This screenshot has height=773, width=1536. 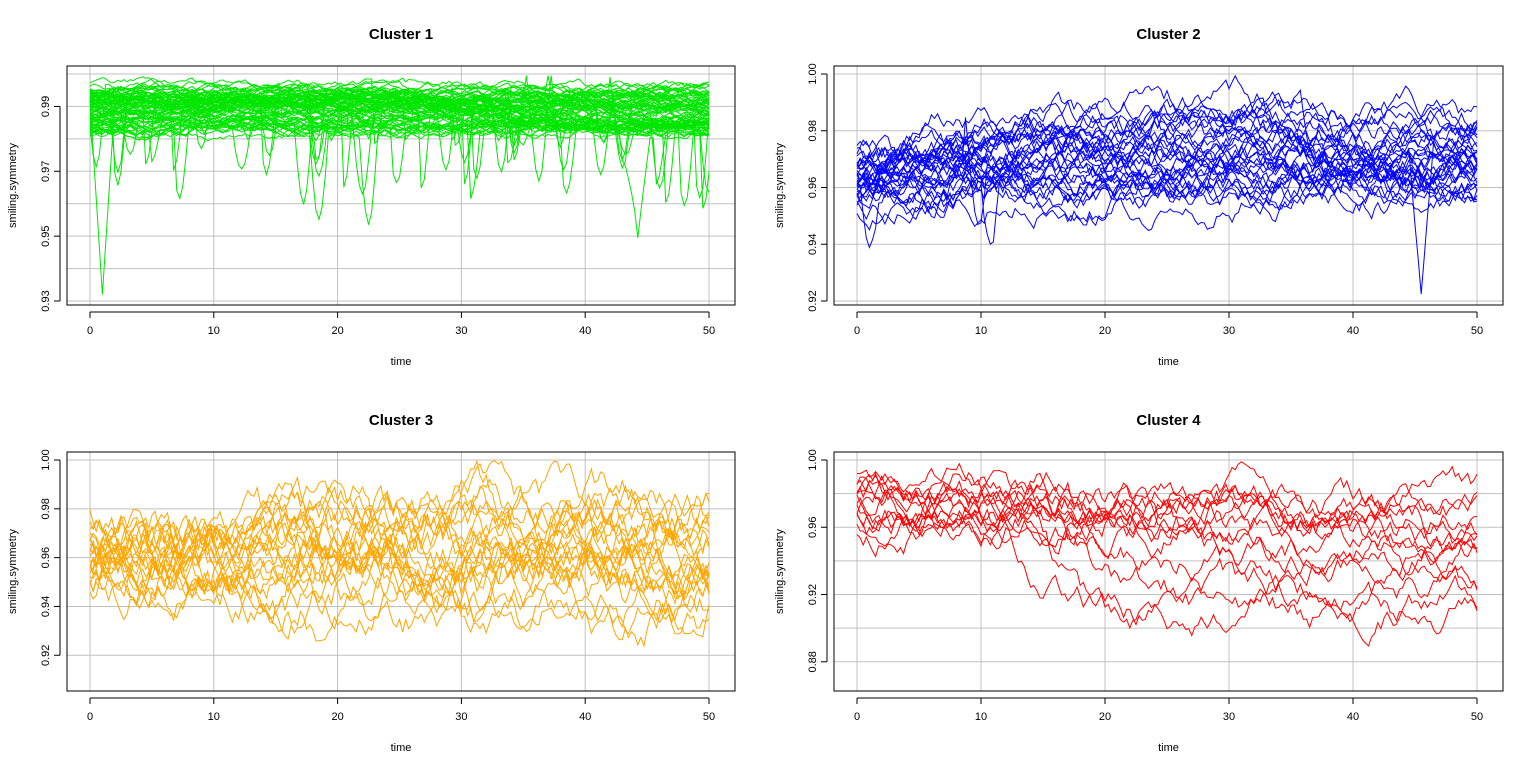 What do you see at coordinates (401, 420) in the screenshot?
I see `chart-title: Cluster 3` at bounding box center [401, 420].